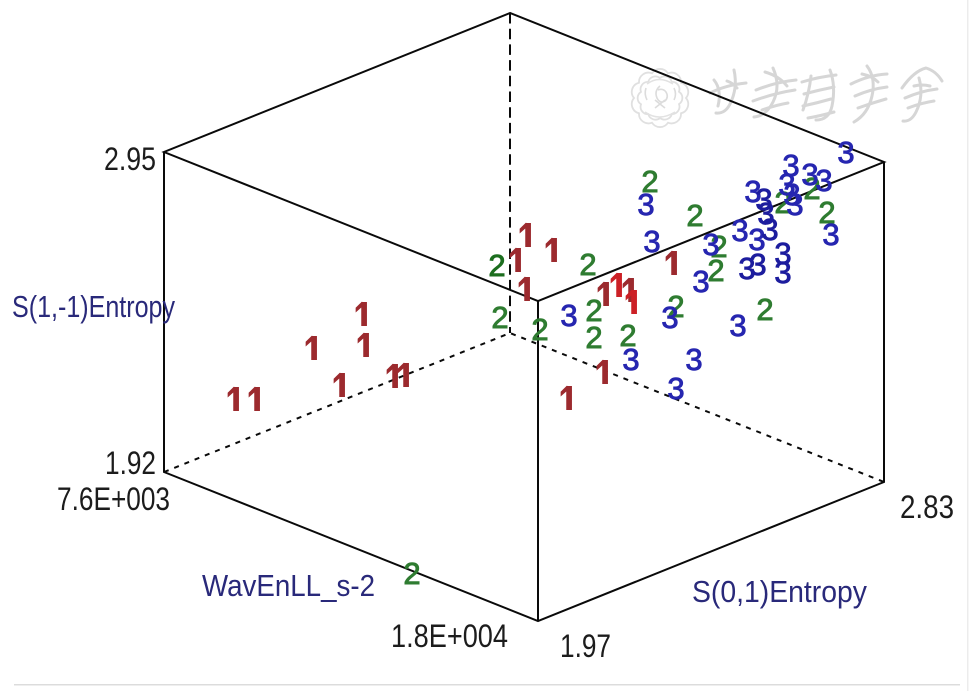 The width and height of the screenshot is (974, 696). What do you see at coordinates (927, 507) in the screenshot?
I see `svg-text: 2.83` at bounding box center [927, 507].